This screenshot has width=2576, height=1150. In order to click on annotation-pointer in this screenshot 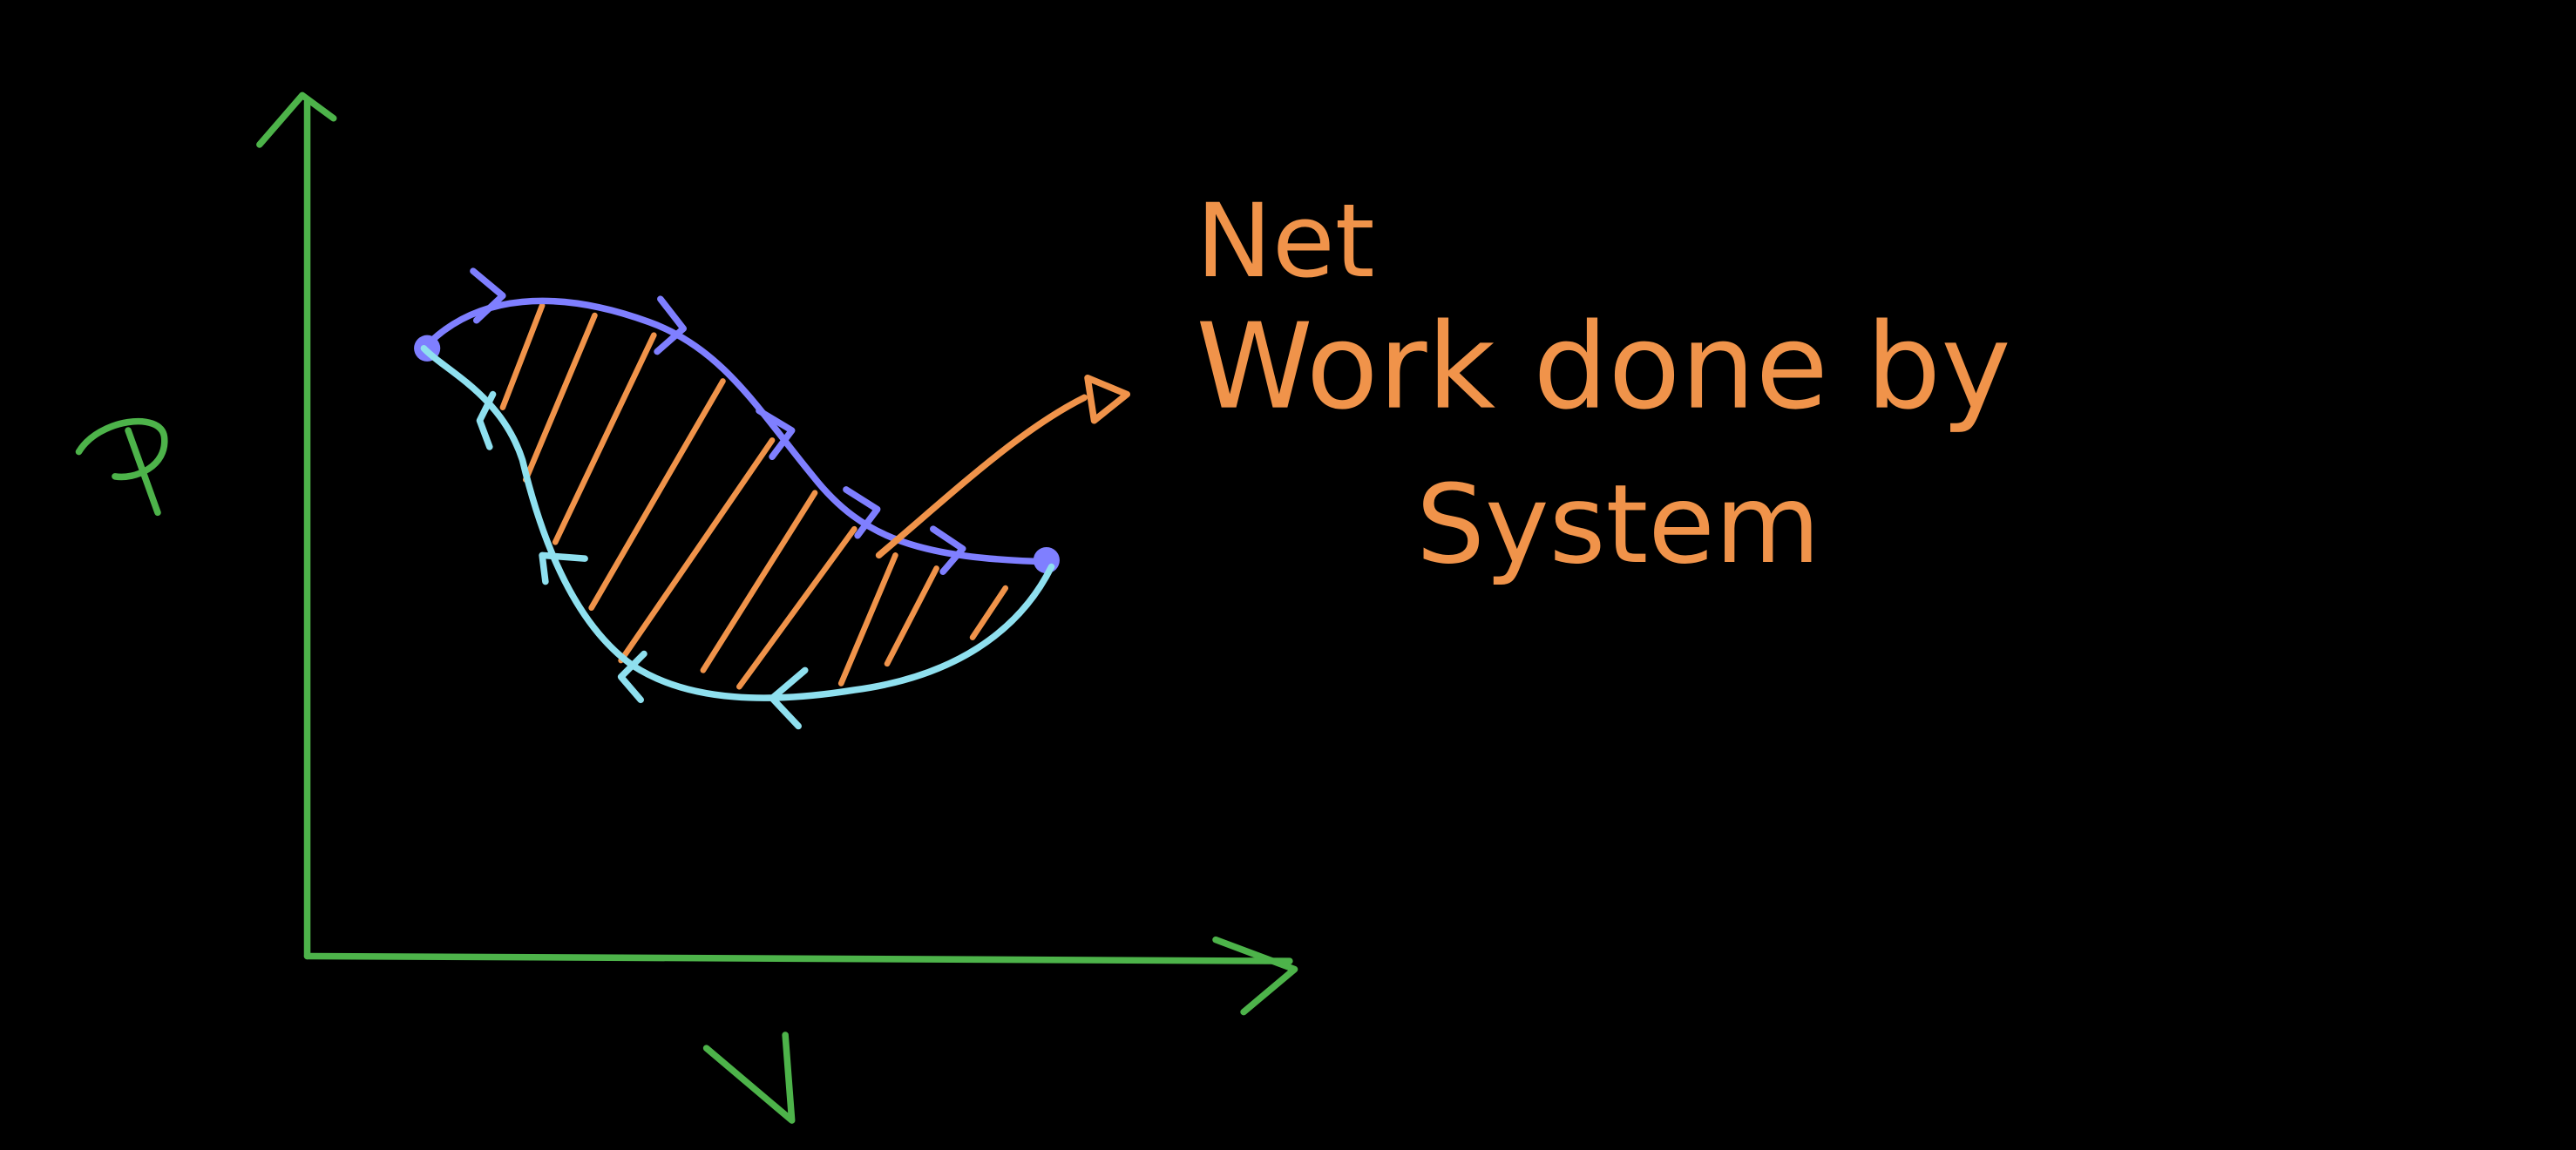, I will do `click(1003, 467)`.